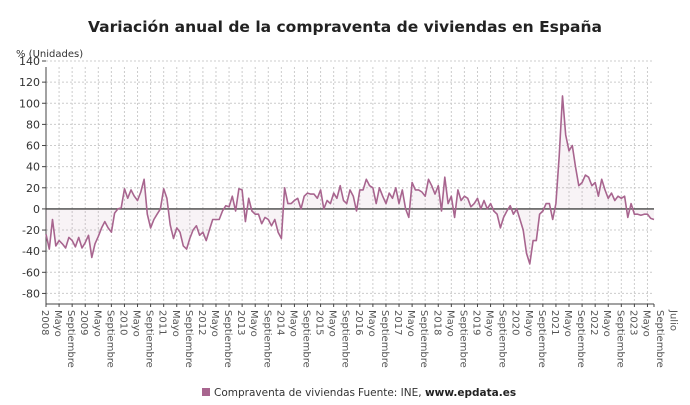 This screenshot has height=405, width=690. I want to click on x-tick-label: 2019, so click(475, 322).